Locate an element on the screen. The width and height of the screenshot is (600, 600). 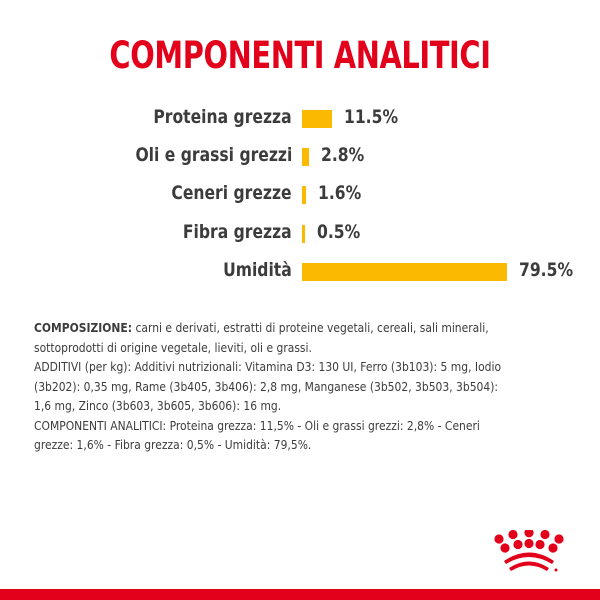
bar-value: 1.6% is located at coordinates (340, 193).